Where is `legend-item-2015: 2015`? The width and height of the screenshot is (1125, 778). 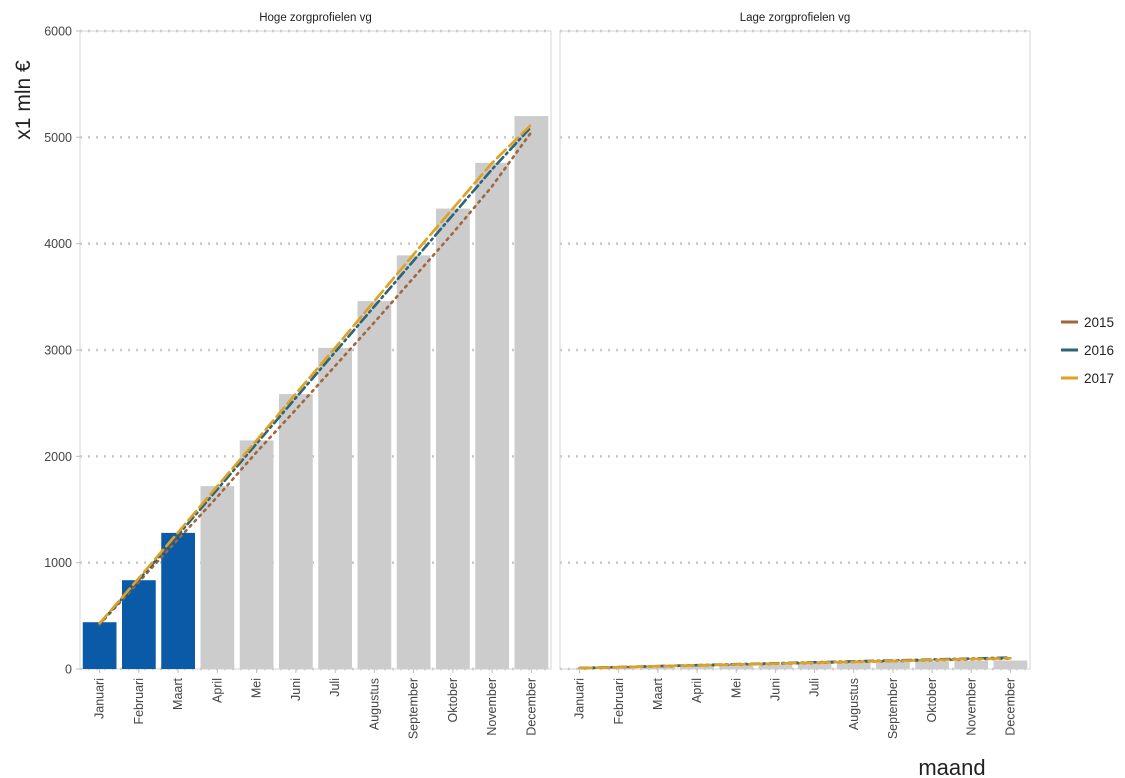 legend-item-2015: 2015 is located at coordinates (1087, 322).